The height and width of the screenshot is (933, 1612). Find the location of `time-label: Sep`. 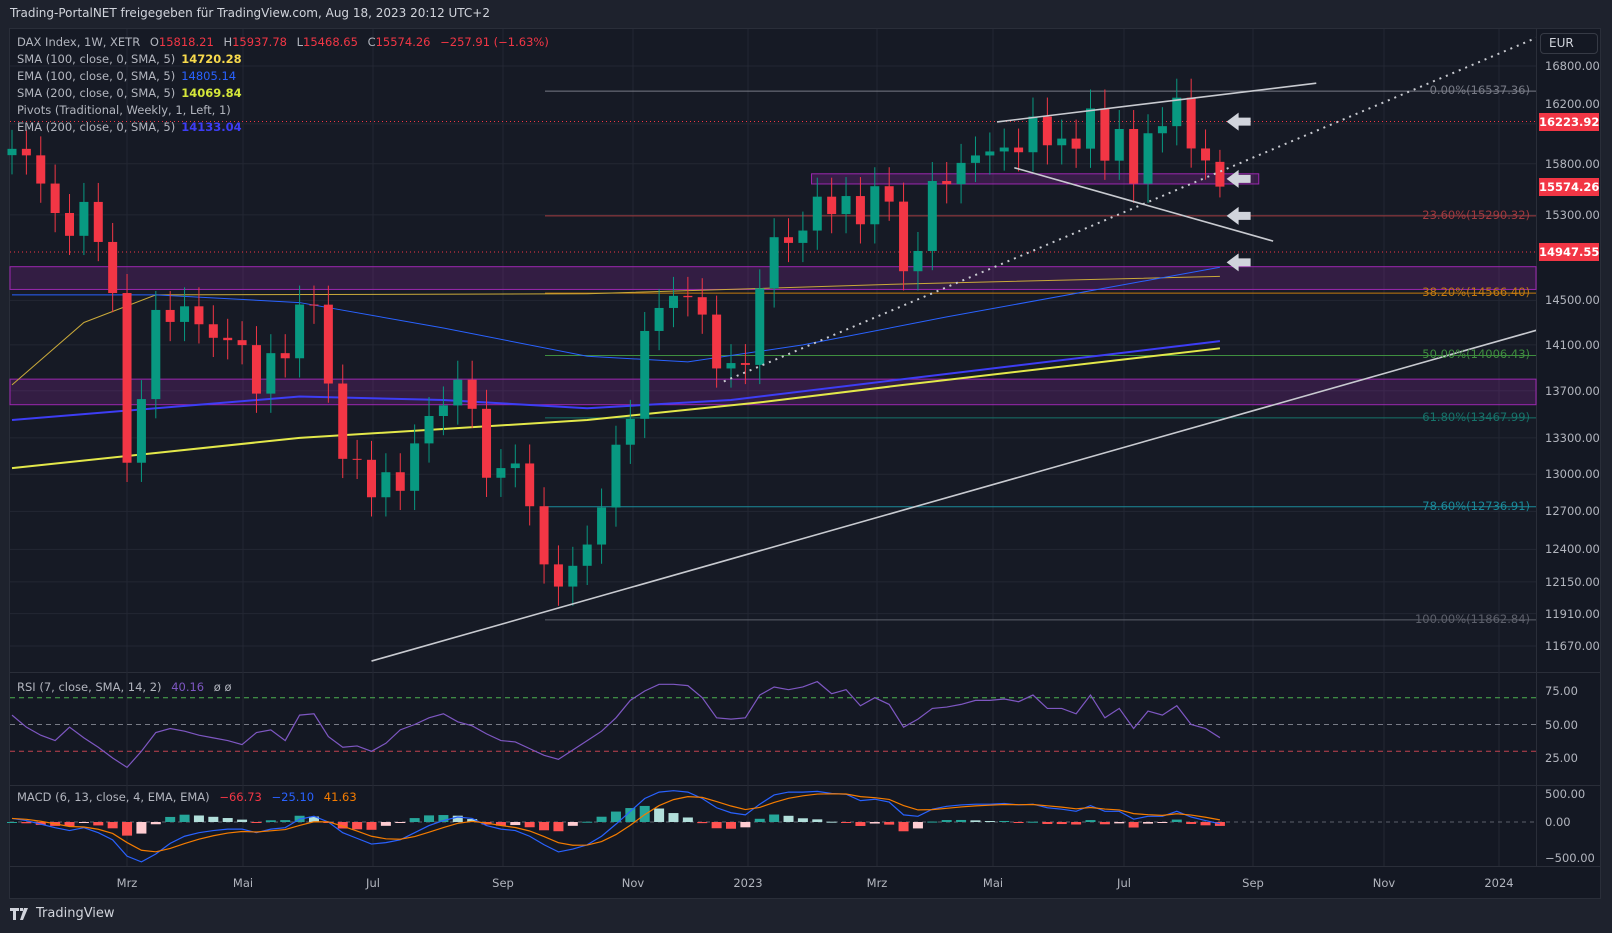

time-label: Sep is located at coordinates (503, 883).